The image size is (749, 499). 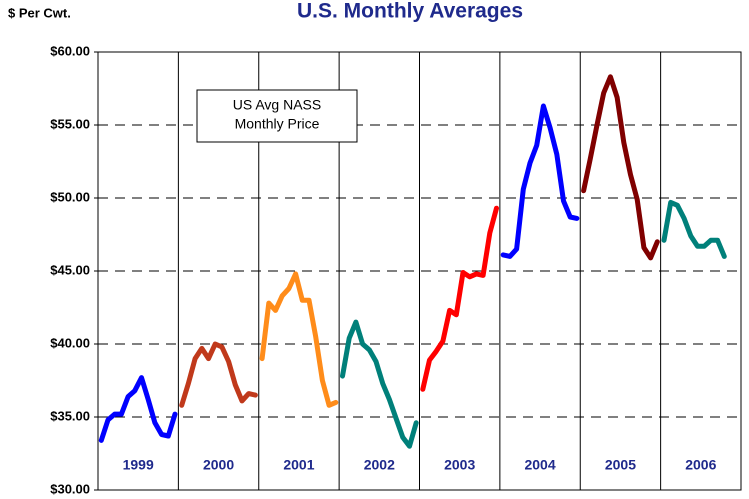 What do you see at coordinates (277, 124) in the screenshot?
I see `annotation-text: Monthly Price` at bounding box center [277, 124].